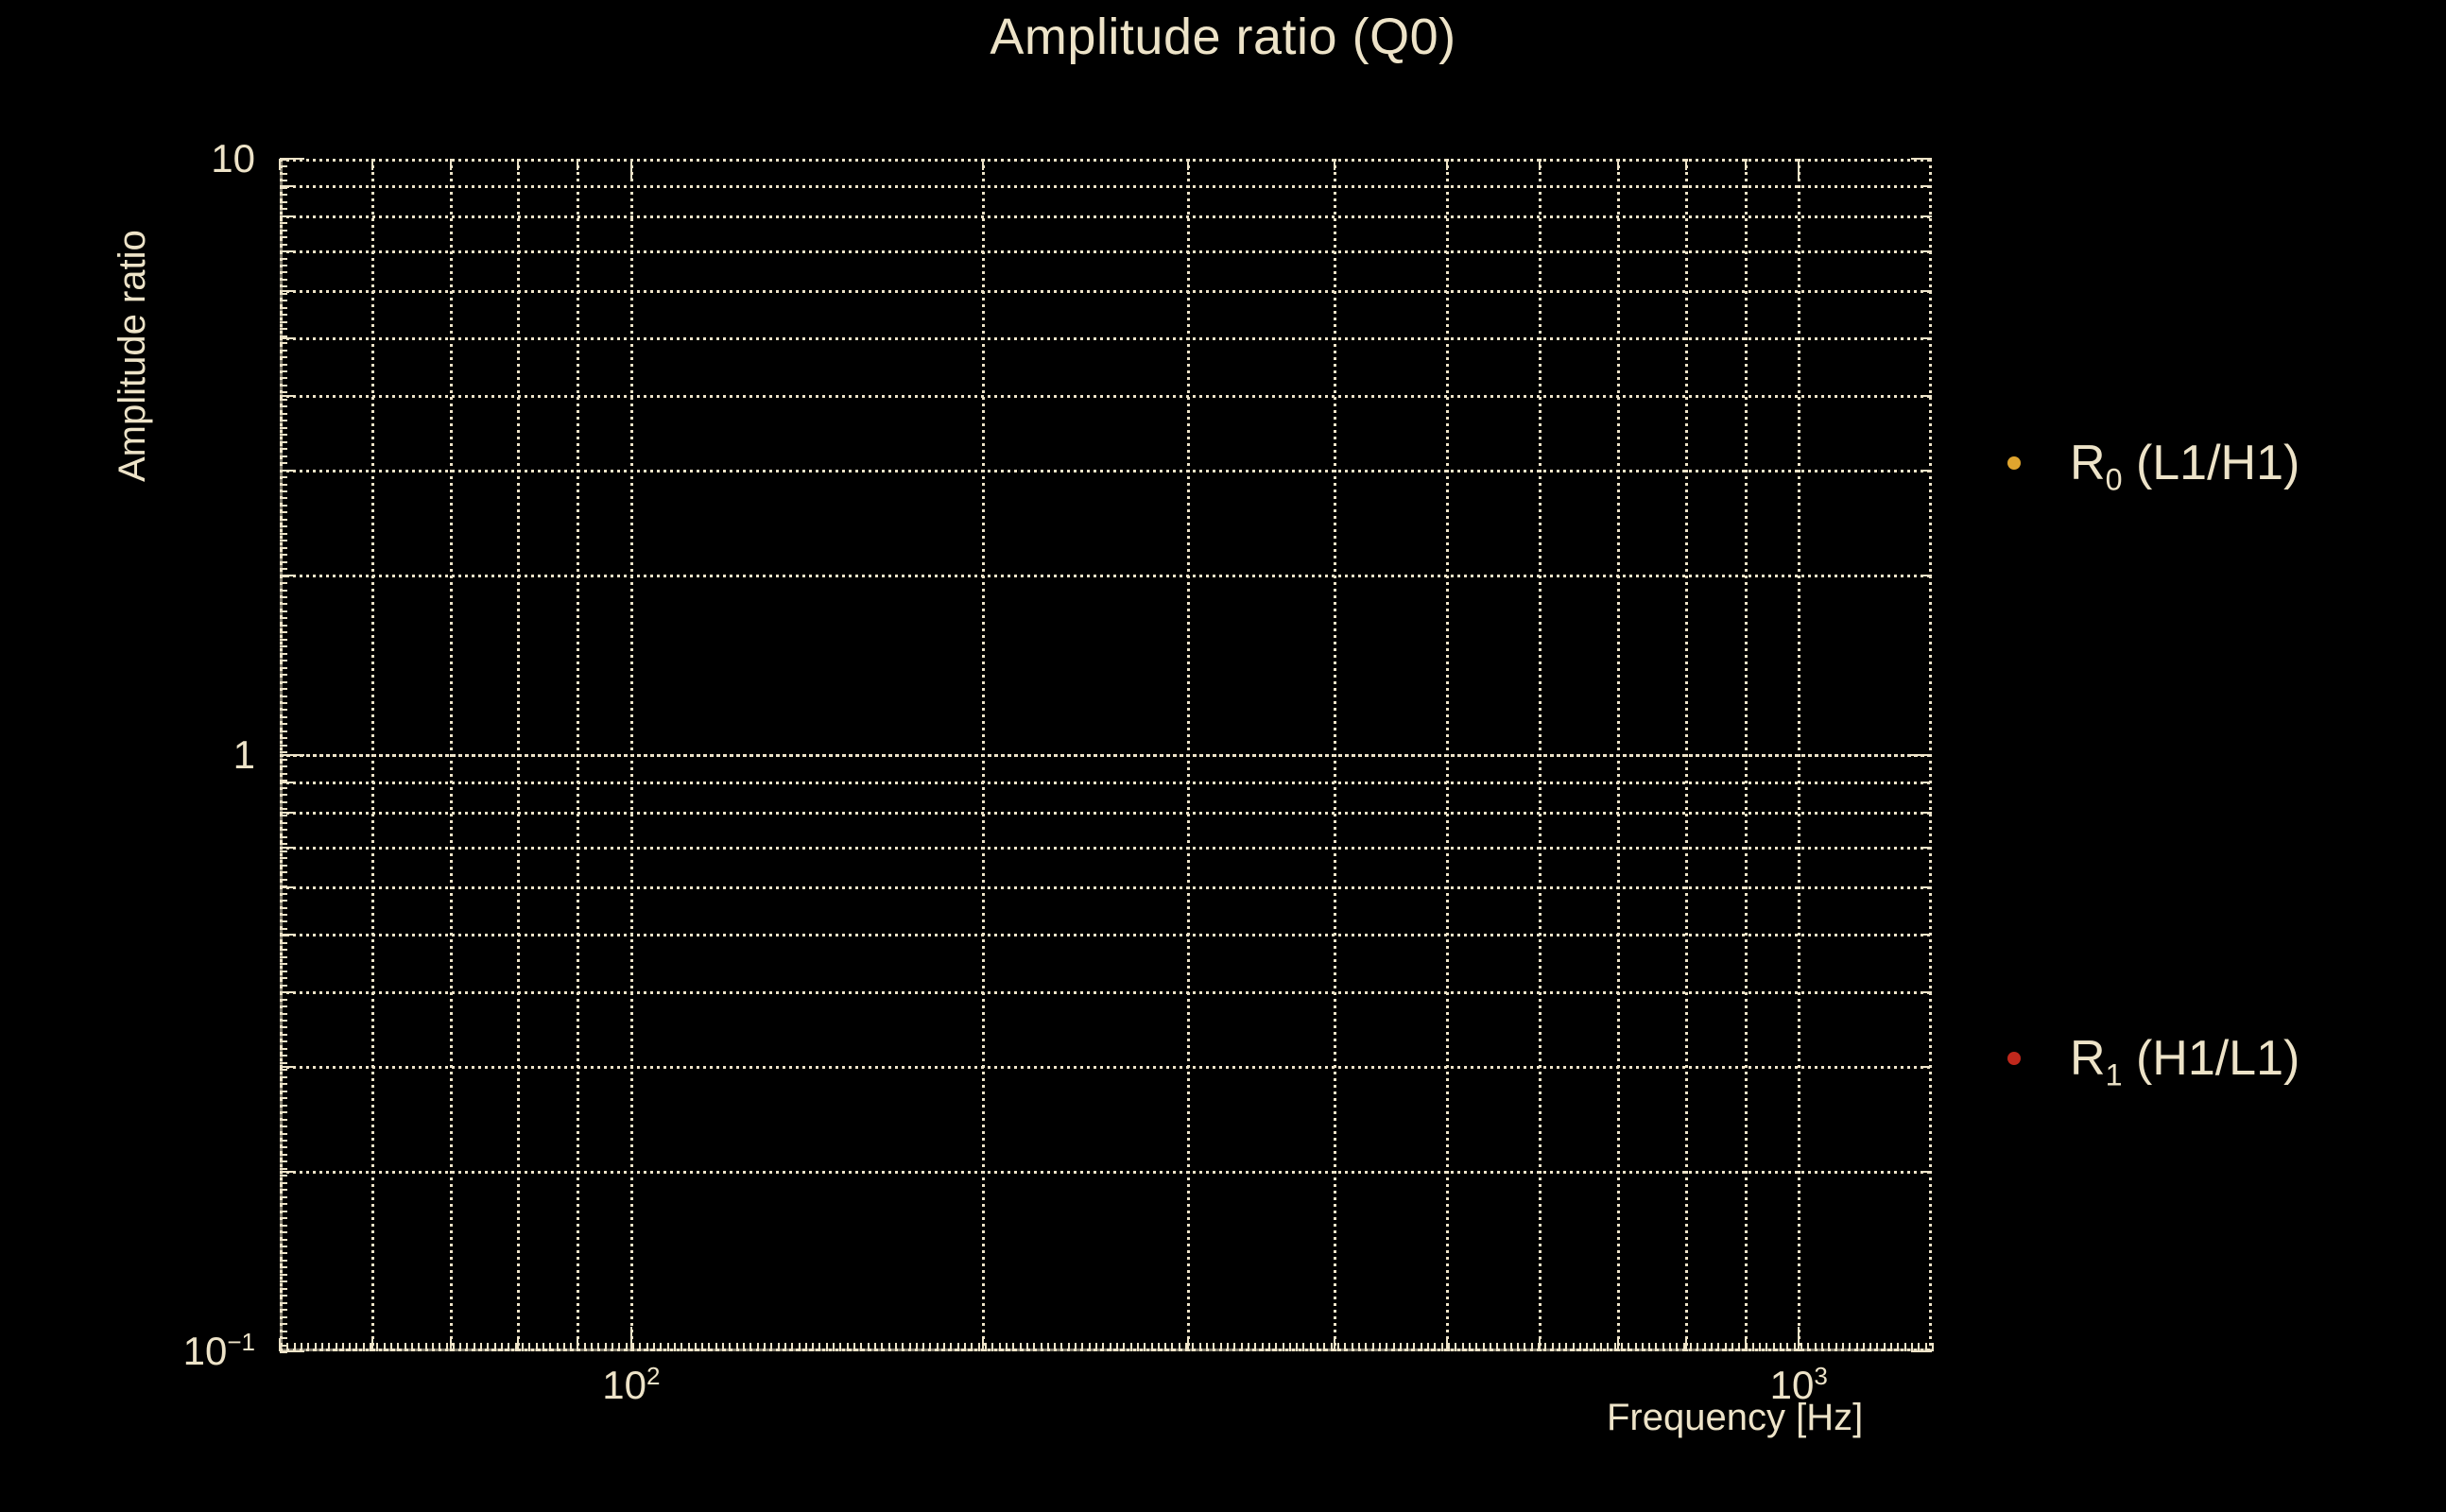 The height and width of the screenshot is (1512, 2446). I want to click on gridline-vertical, so click(1448, 755).